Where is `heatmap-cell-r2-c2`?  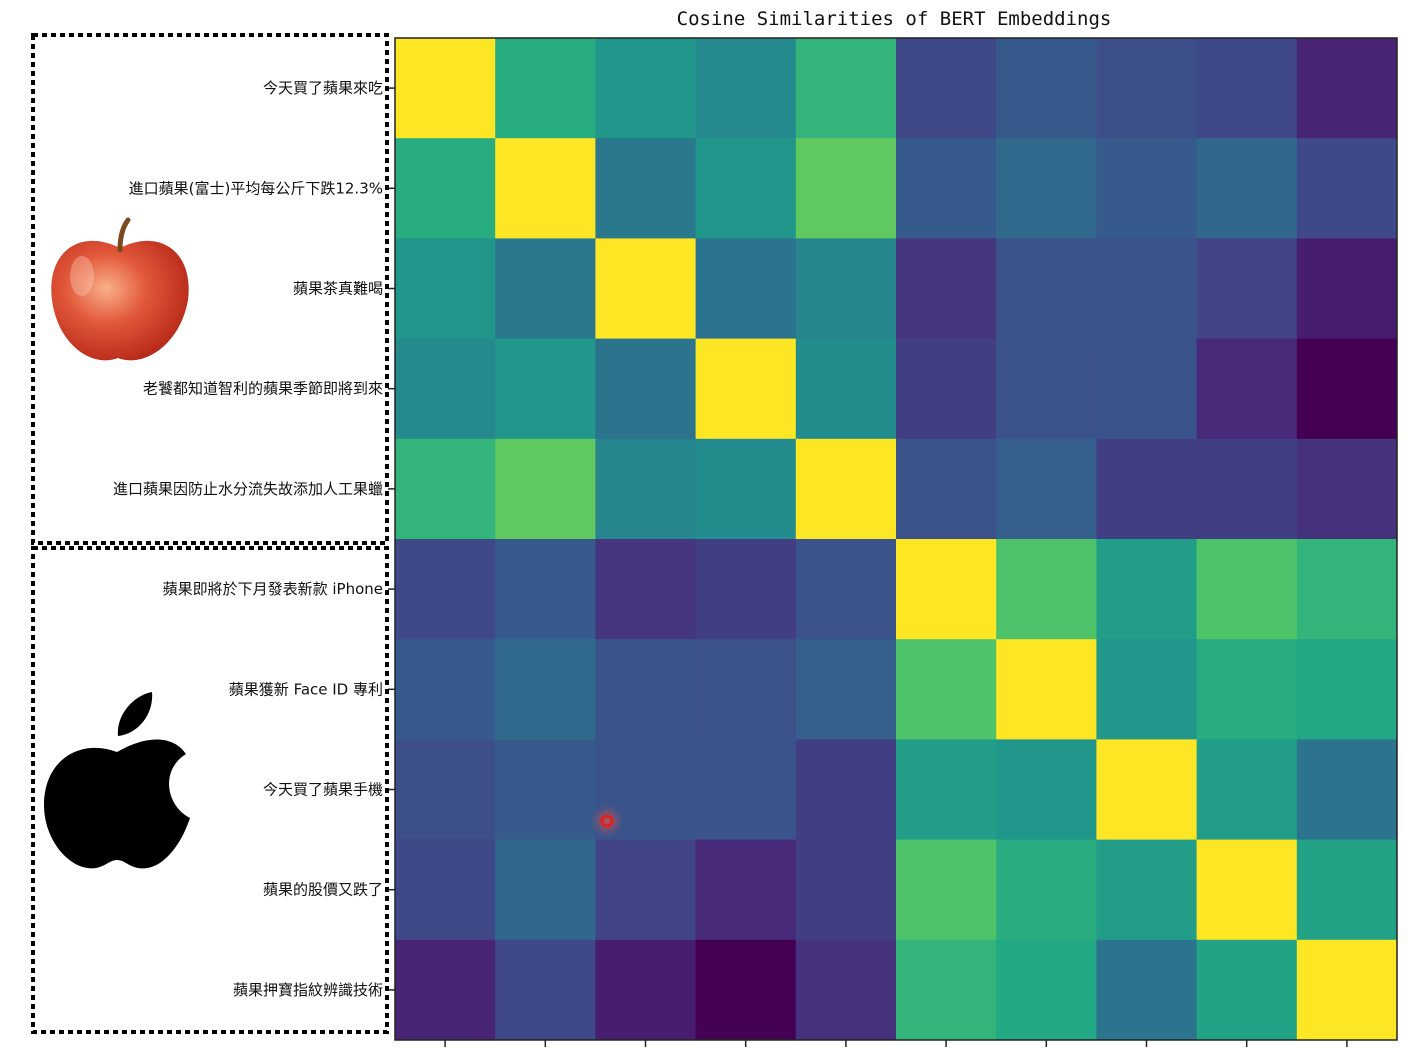 heatmap-cell-r2-c2 is located at coordinates (646, 289).